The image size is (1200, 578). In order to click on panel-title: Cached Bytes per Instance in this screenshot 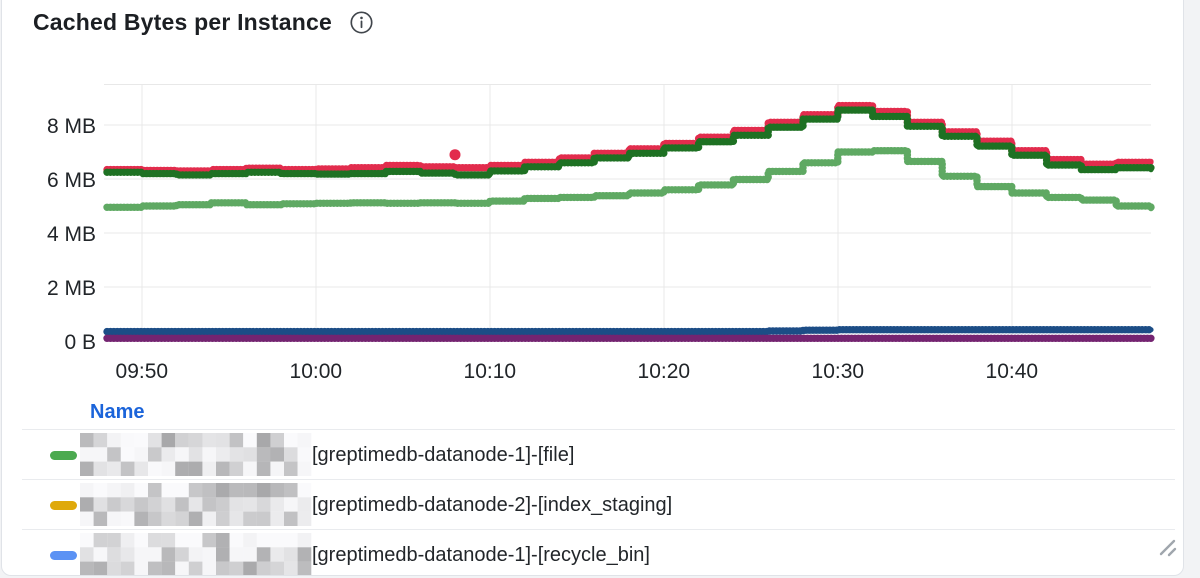, I will do `click(183, 22)`.